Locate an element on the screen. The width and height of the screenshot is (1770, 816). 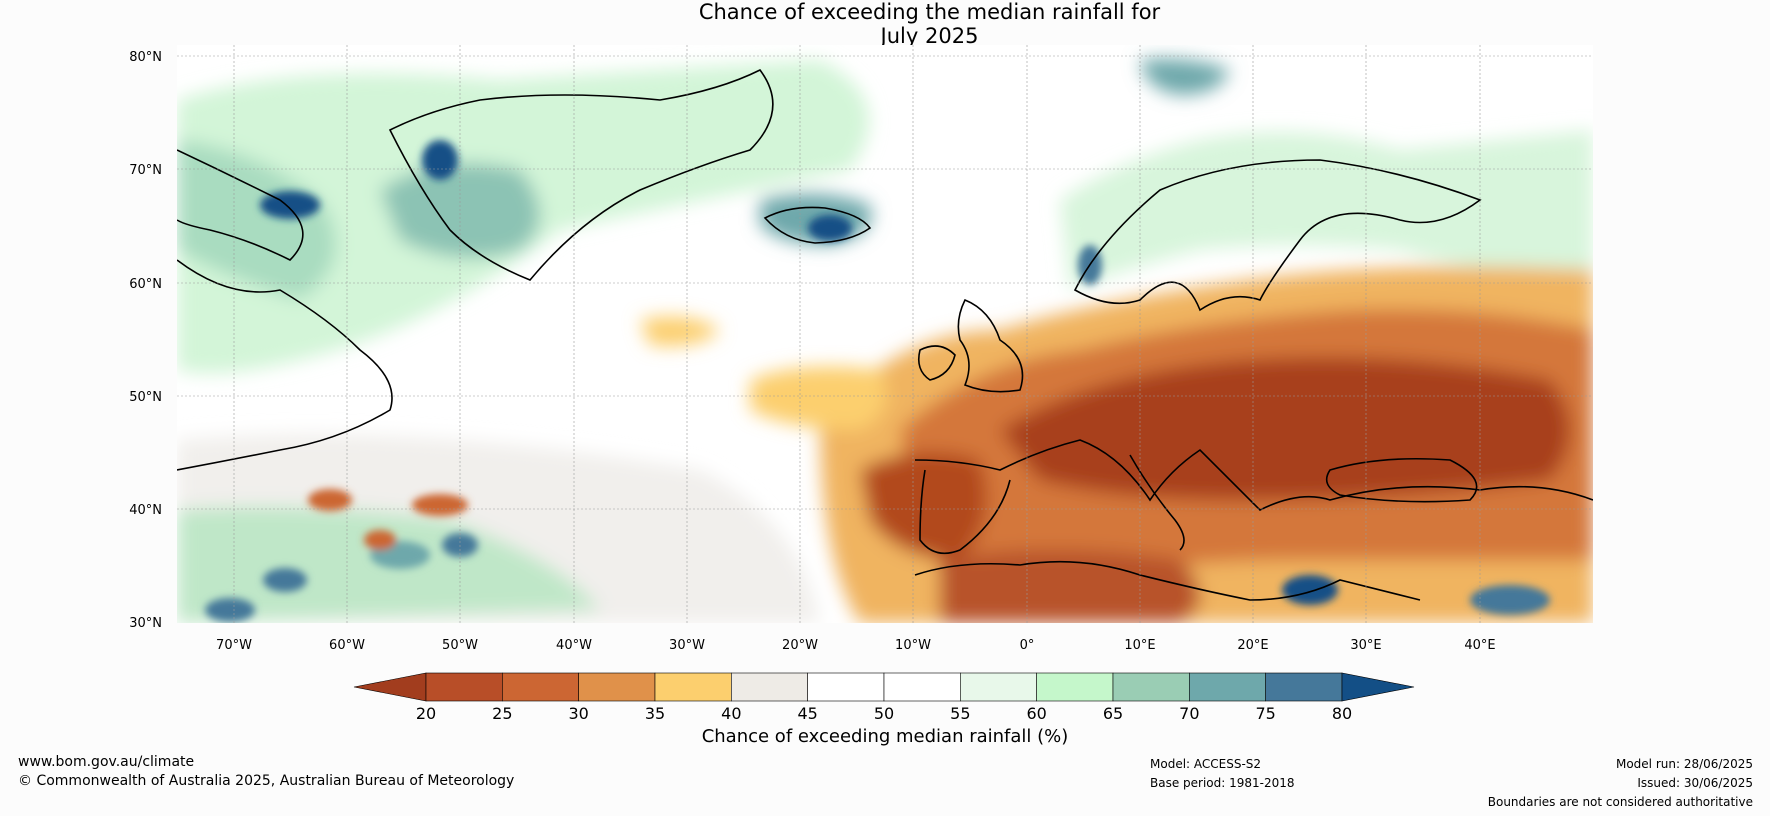
colorbar-extend-low is located at coordinates (390, 687).